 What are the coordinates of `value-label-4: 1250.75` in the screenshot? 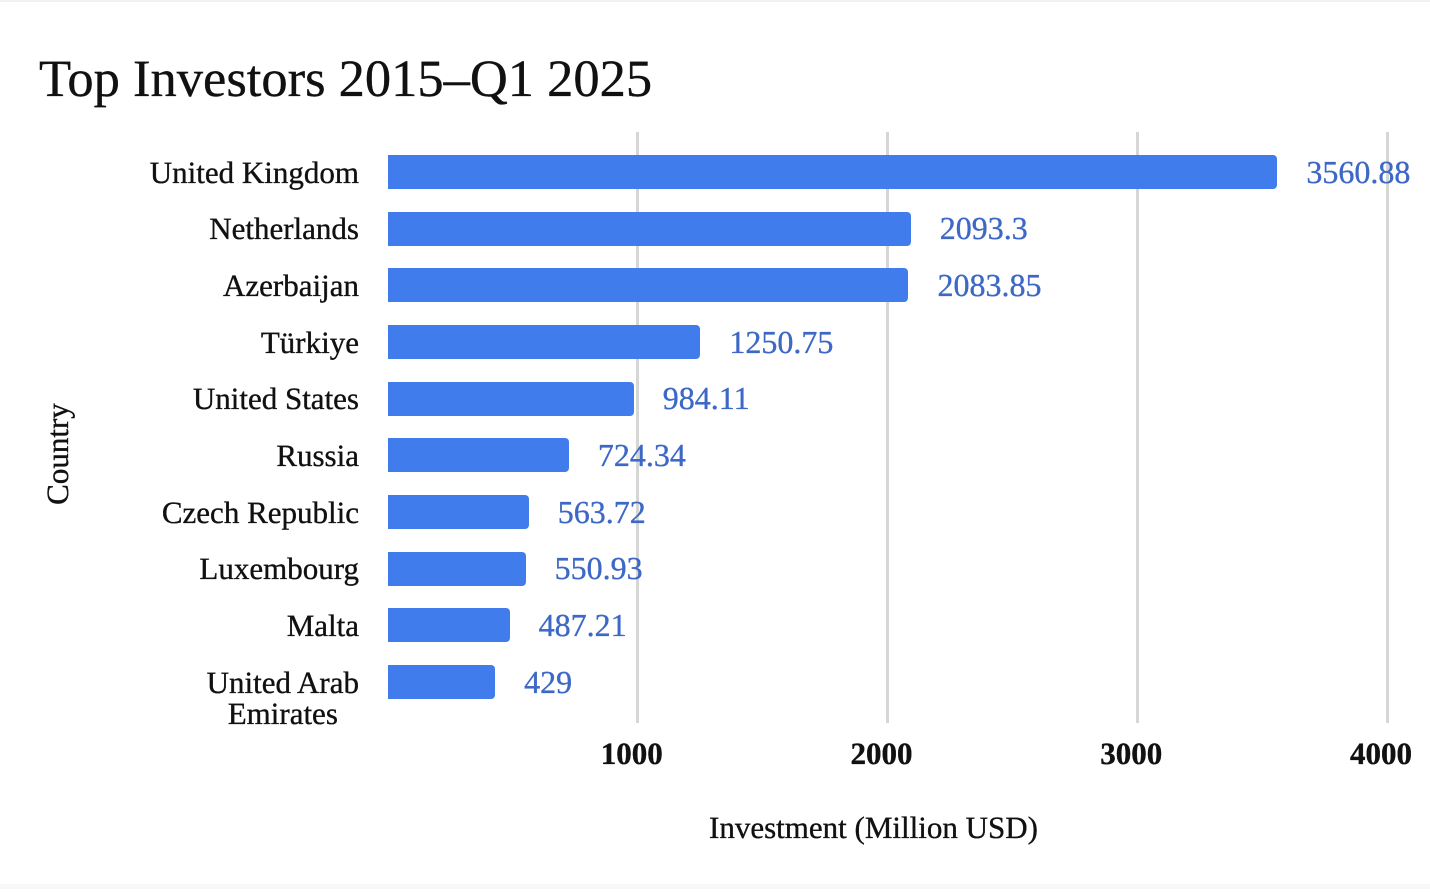 It's located at (781, 341).